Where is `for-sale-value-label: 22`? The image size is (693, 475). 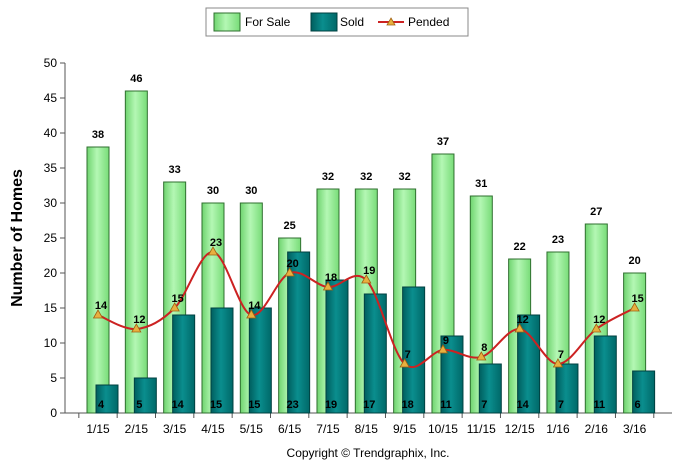 for-sale-value-label: 22 is located at coordinates (520, 247).